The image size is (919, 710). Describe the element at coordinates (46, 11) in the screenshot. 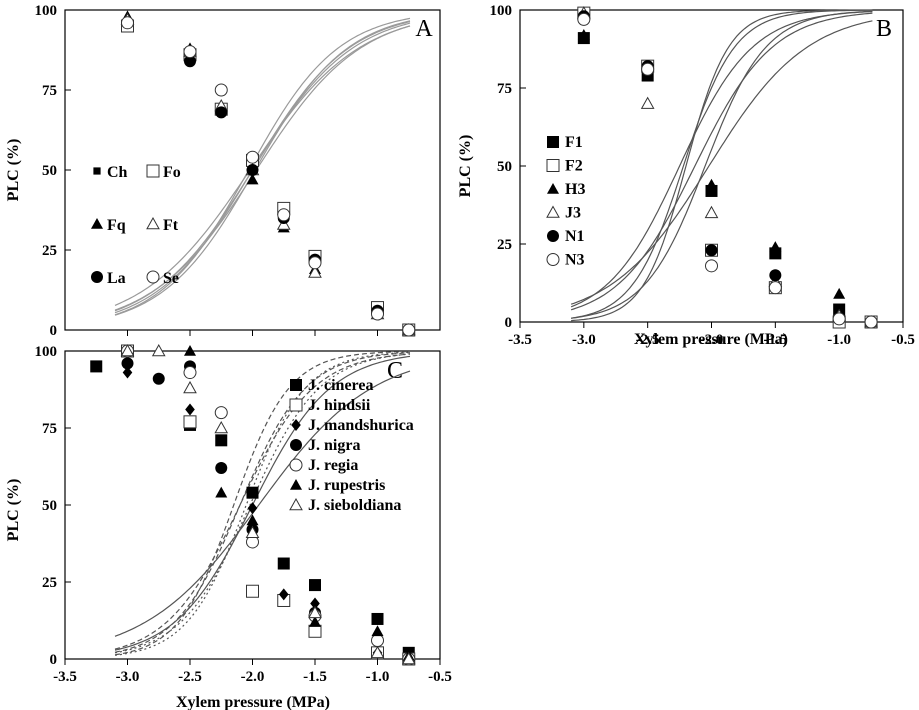

I see `y-tick-label: 100` at that location.